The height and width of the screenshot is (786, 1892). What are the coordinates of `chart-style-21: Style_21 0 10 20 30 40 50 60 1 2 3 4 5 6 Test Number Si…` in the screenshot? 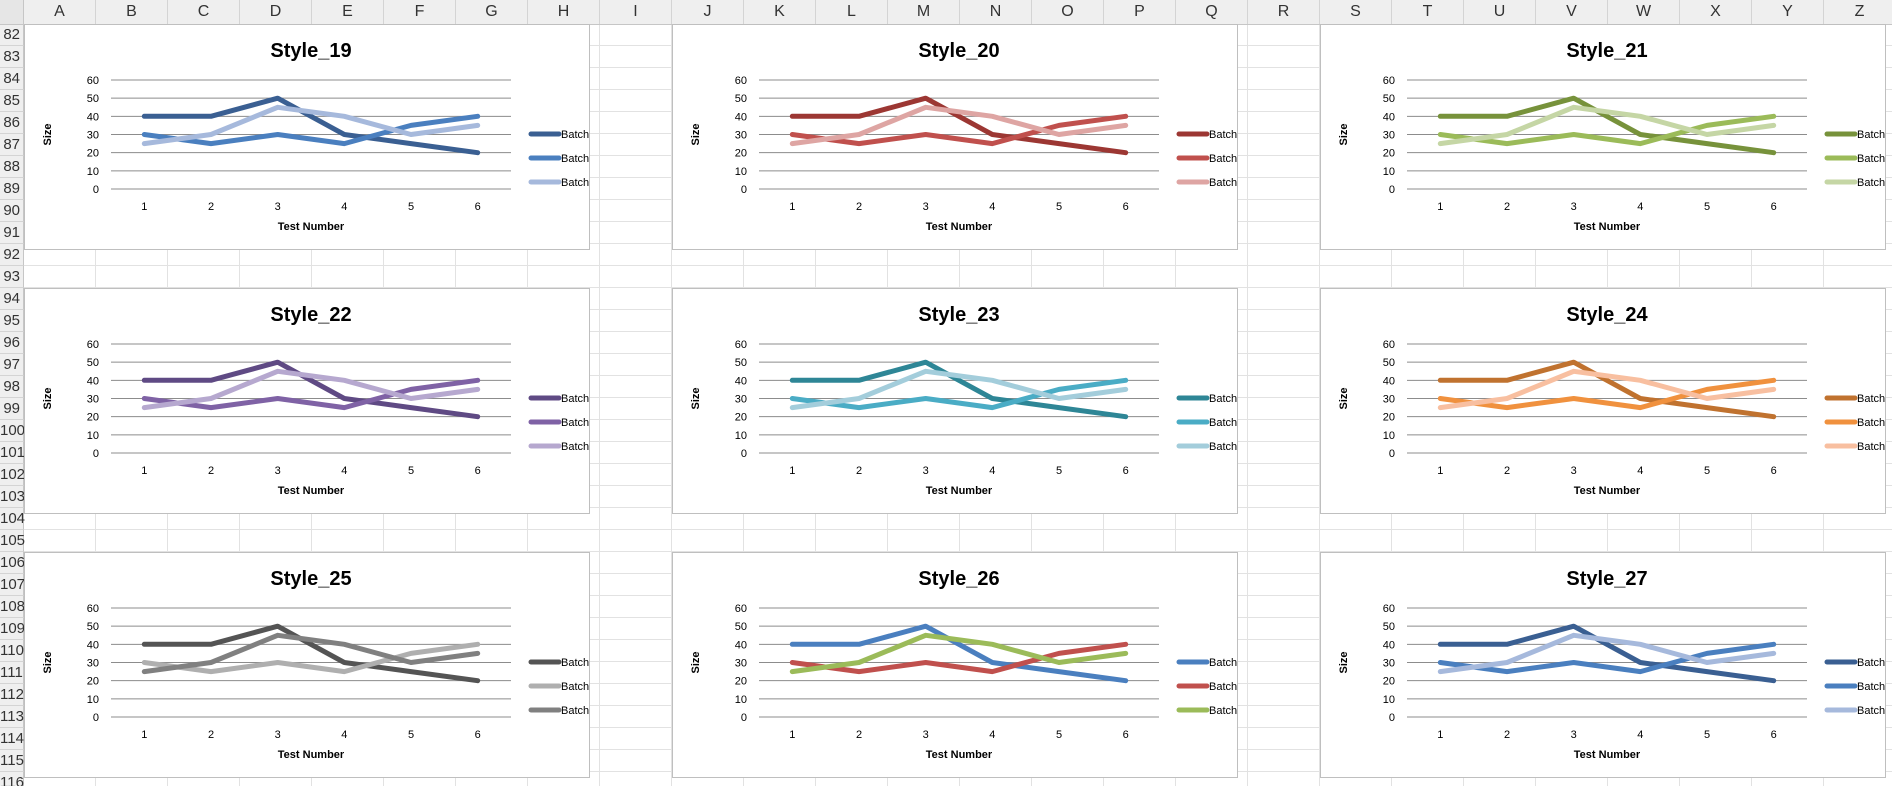 It's located at (1603, 137).